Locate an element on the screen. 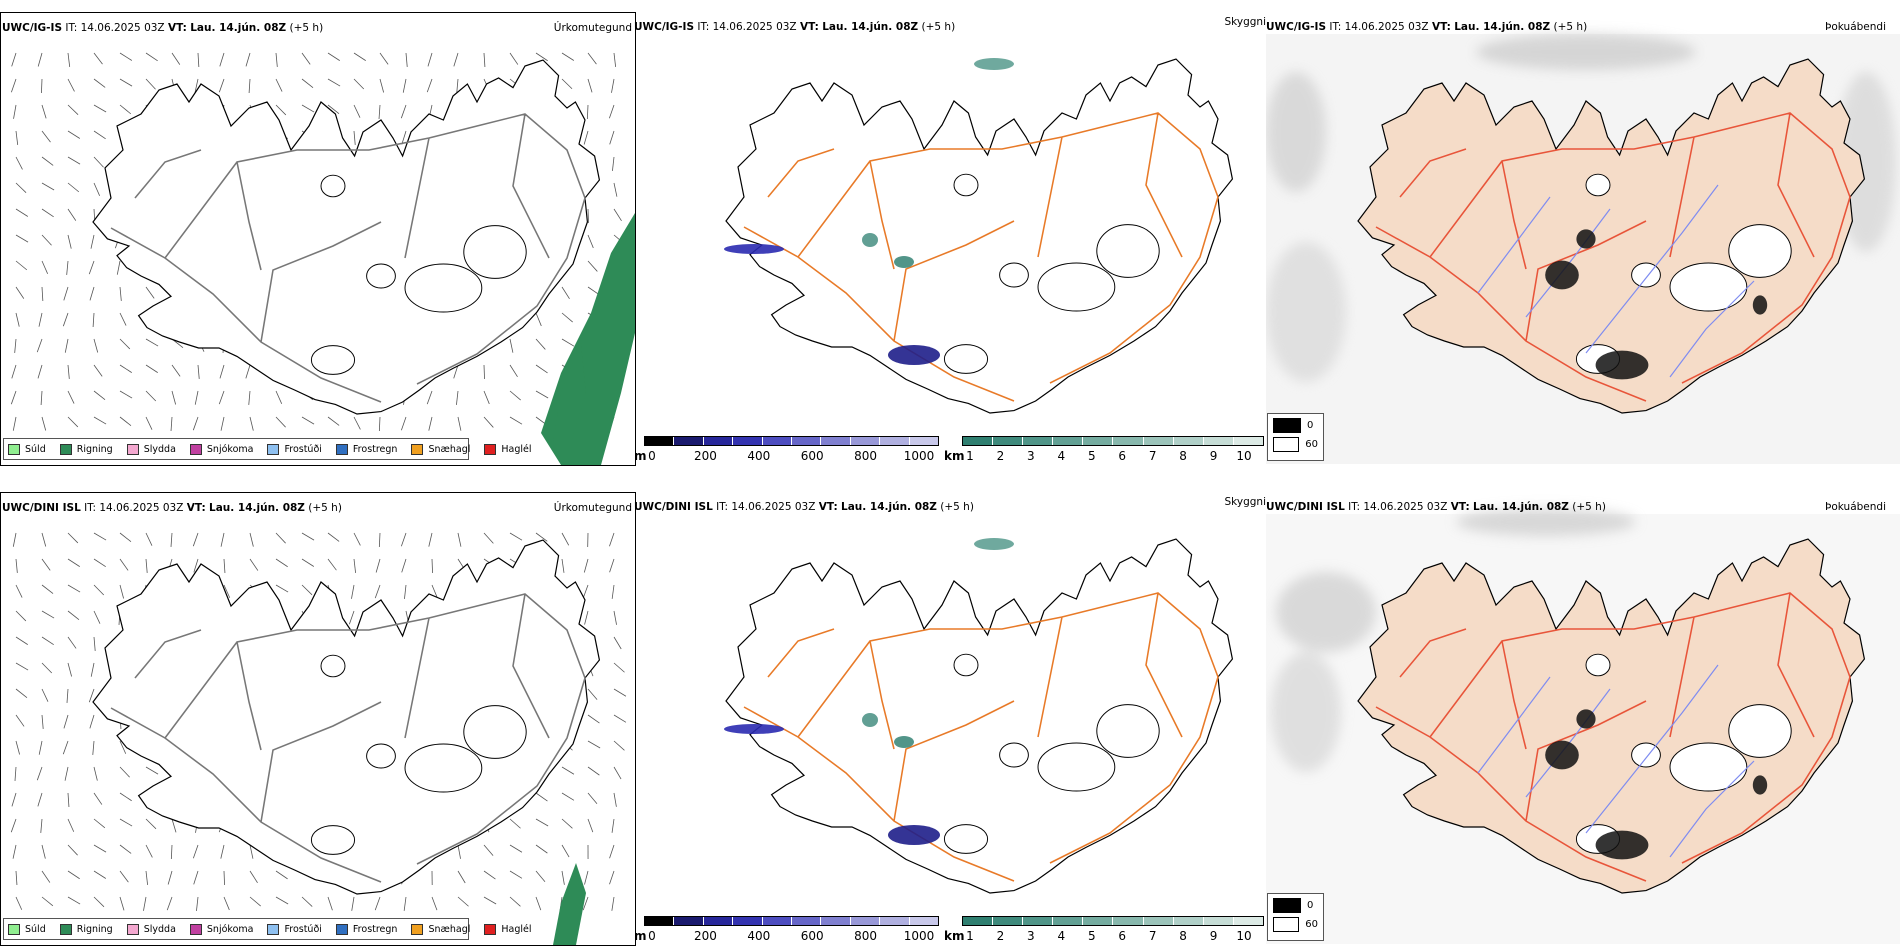 This screenshot has height=950, width=1900. precip-legend-label: Slydda is located at coordinates (159, 929).